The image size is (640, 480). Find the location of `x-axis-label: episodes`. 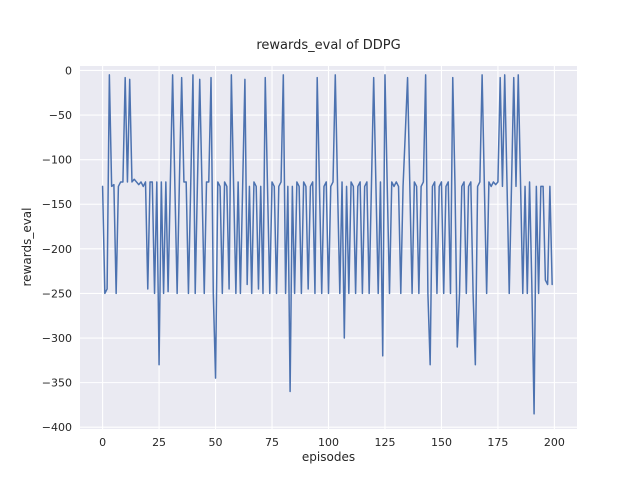

x-axis-label: episodes is located at coordinates (328, 457).